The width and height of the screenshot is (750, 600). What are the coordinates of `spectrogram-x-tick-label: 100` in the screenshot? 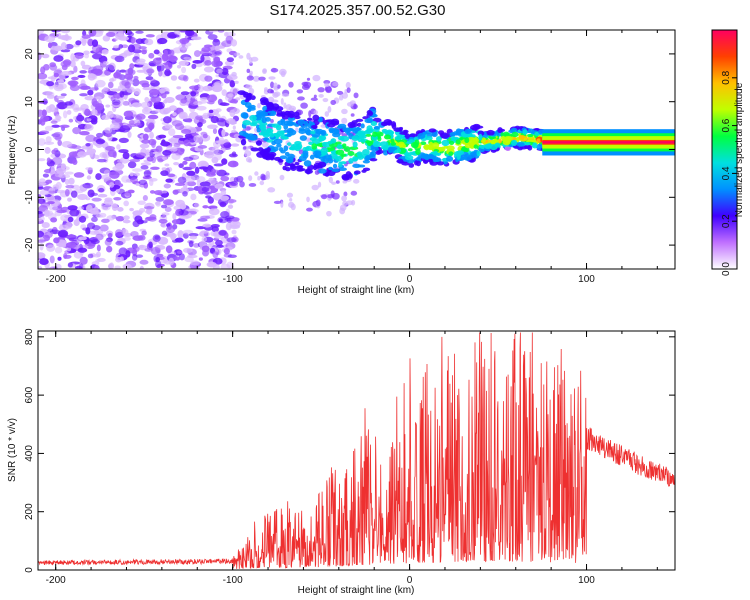 It's located at (586, 279).